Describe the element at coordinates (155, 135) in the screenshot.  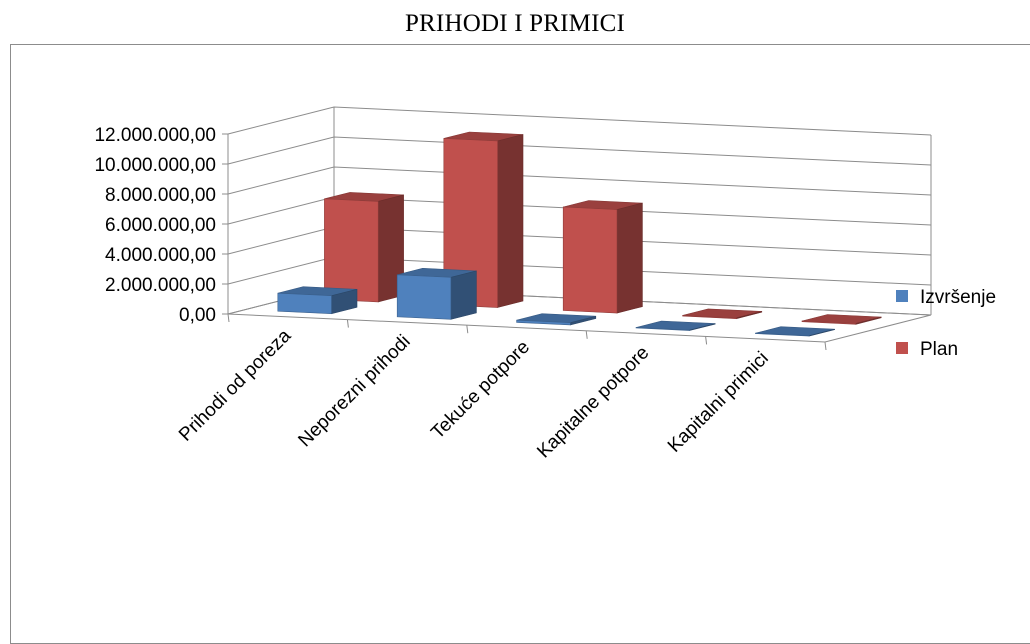
I see `y-tick-label: 12.000.000,00` at that location.